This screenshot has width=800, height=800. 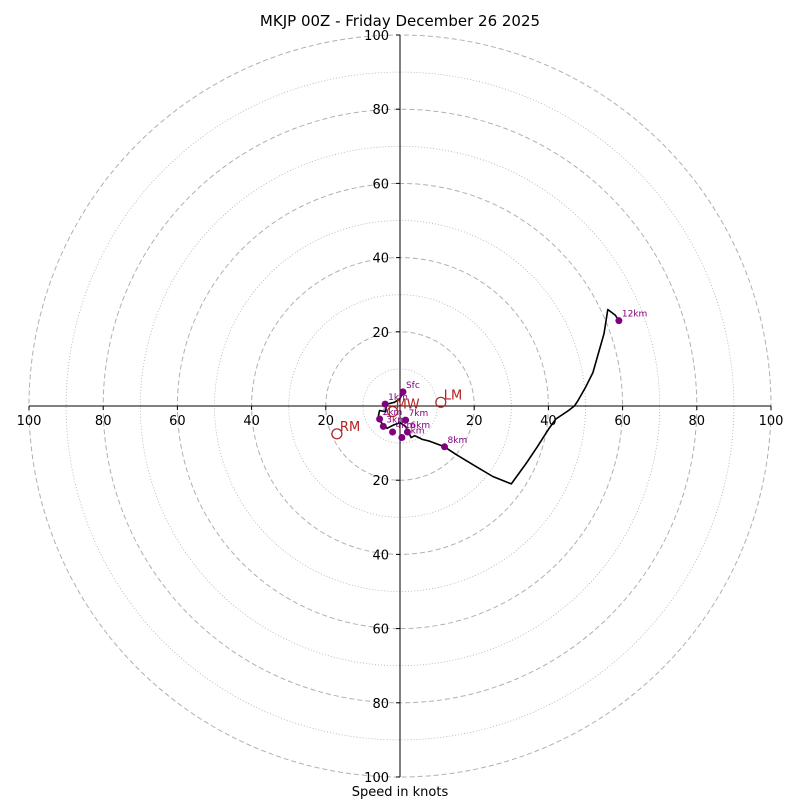 What do you see at coordinates (619, 321) in the screenshot?
I see `height-marker-12km` at bounding box center [619, 321].